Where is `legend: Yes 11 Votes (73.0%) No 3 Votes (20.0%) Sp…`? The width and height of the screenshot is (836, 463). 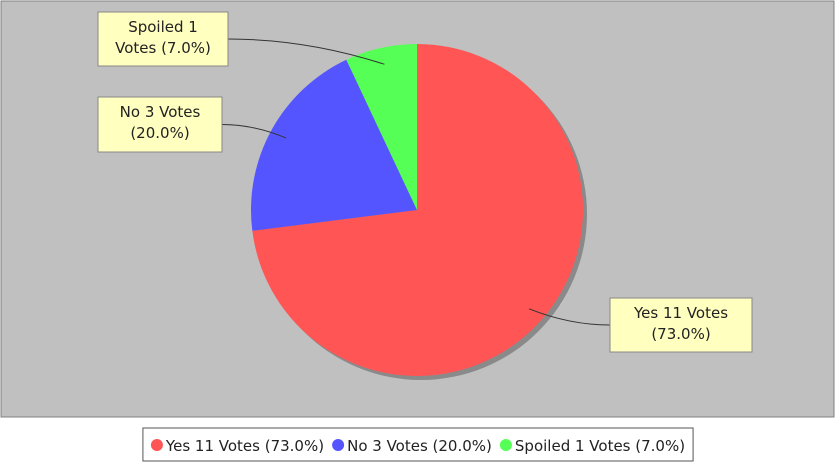
legend: Yes 11 Votes (73.0%) No 3 Votes (20.0%) Sp… is located at coordinates (418, 444).